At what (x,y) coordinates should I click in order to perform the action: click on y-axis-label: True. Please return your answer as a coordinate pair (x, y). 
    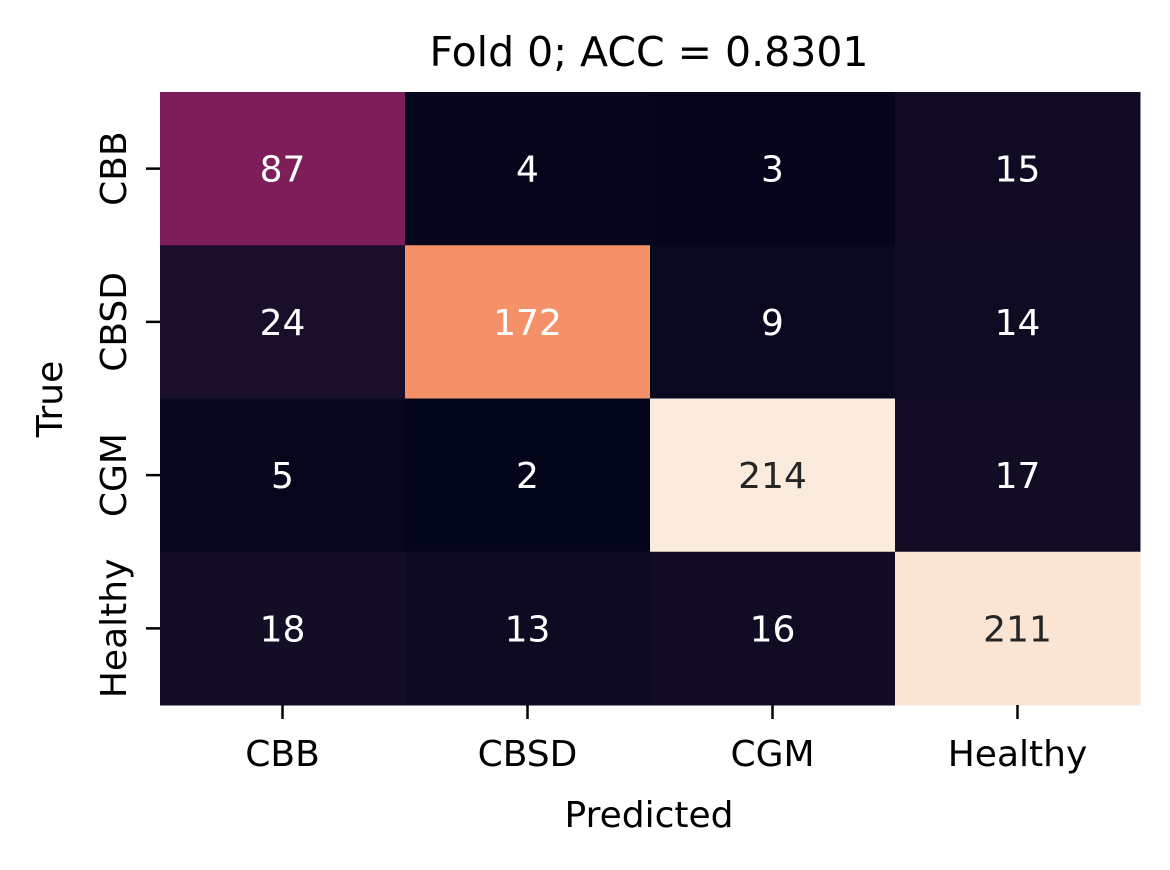
    Looking at the image, I should click on (50, 399).